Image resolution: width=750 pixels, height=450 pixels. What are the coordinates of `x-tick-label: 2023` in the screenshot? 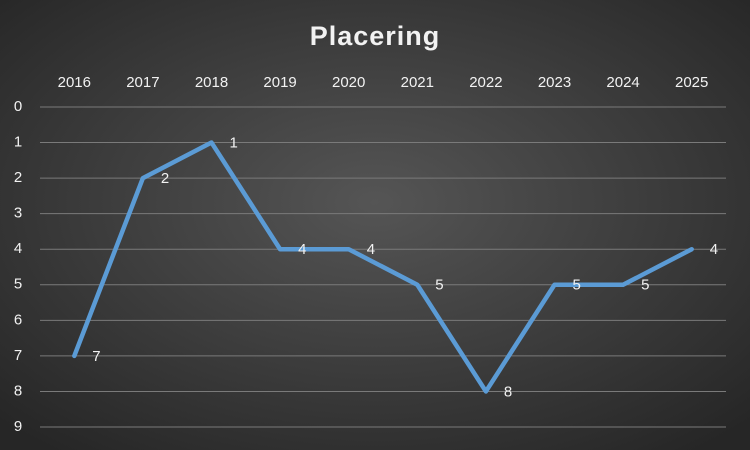 It's located at (554, 82).